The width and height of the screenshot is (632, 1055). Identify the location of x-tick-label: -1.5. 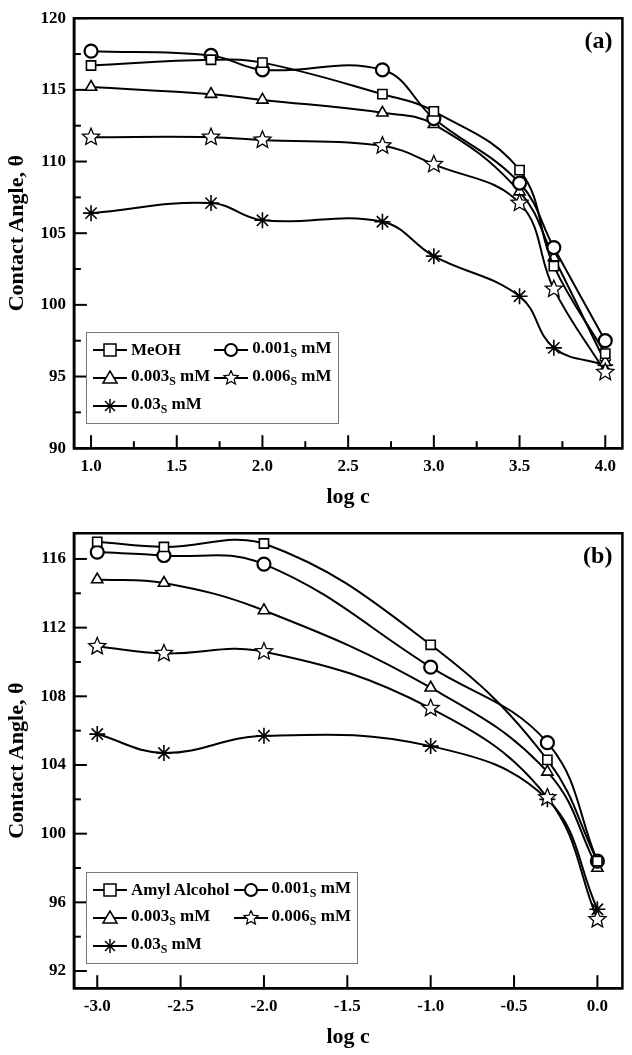
(347, 1005).